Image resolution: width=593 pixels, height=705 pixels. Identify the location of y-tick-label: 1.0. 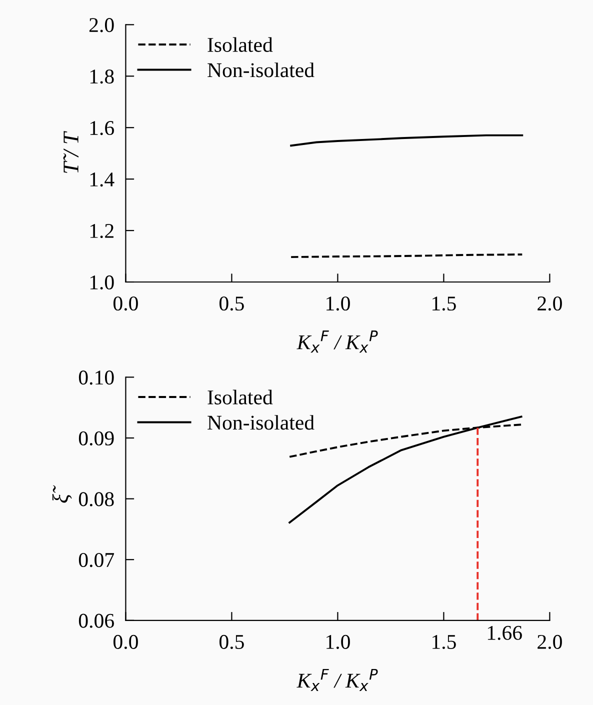
(102, 282).